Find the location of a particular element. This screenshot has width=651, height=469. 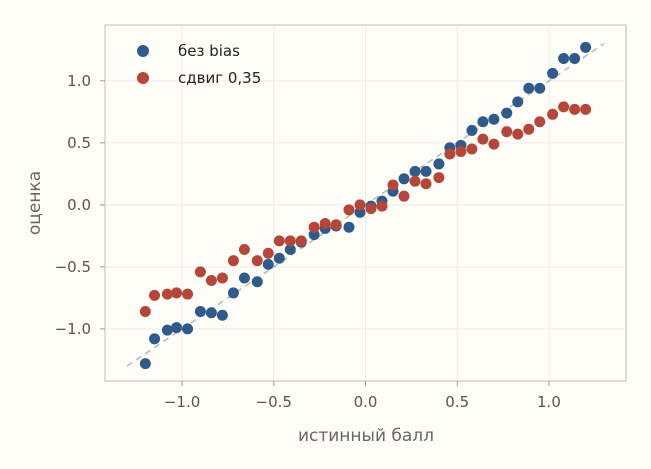

legend-marker-unbiased is located at coordinates (143, 51).